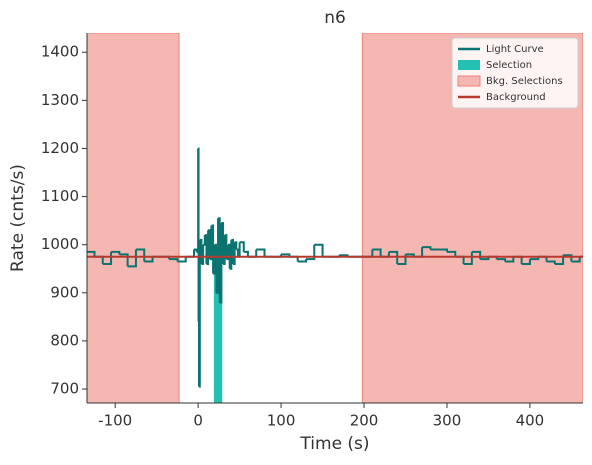 Image resolution: width=592 pixels, height=465 pixels. Describe the element at coordinates (516, 97) in the screenshot. I see `legend-label: Background` at that location.